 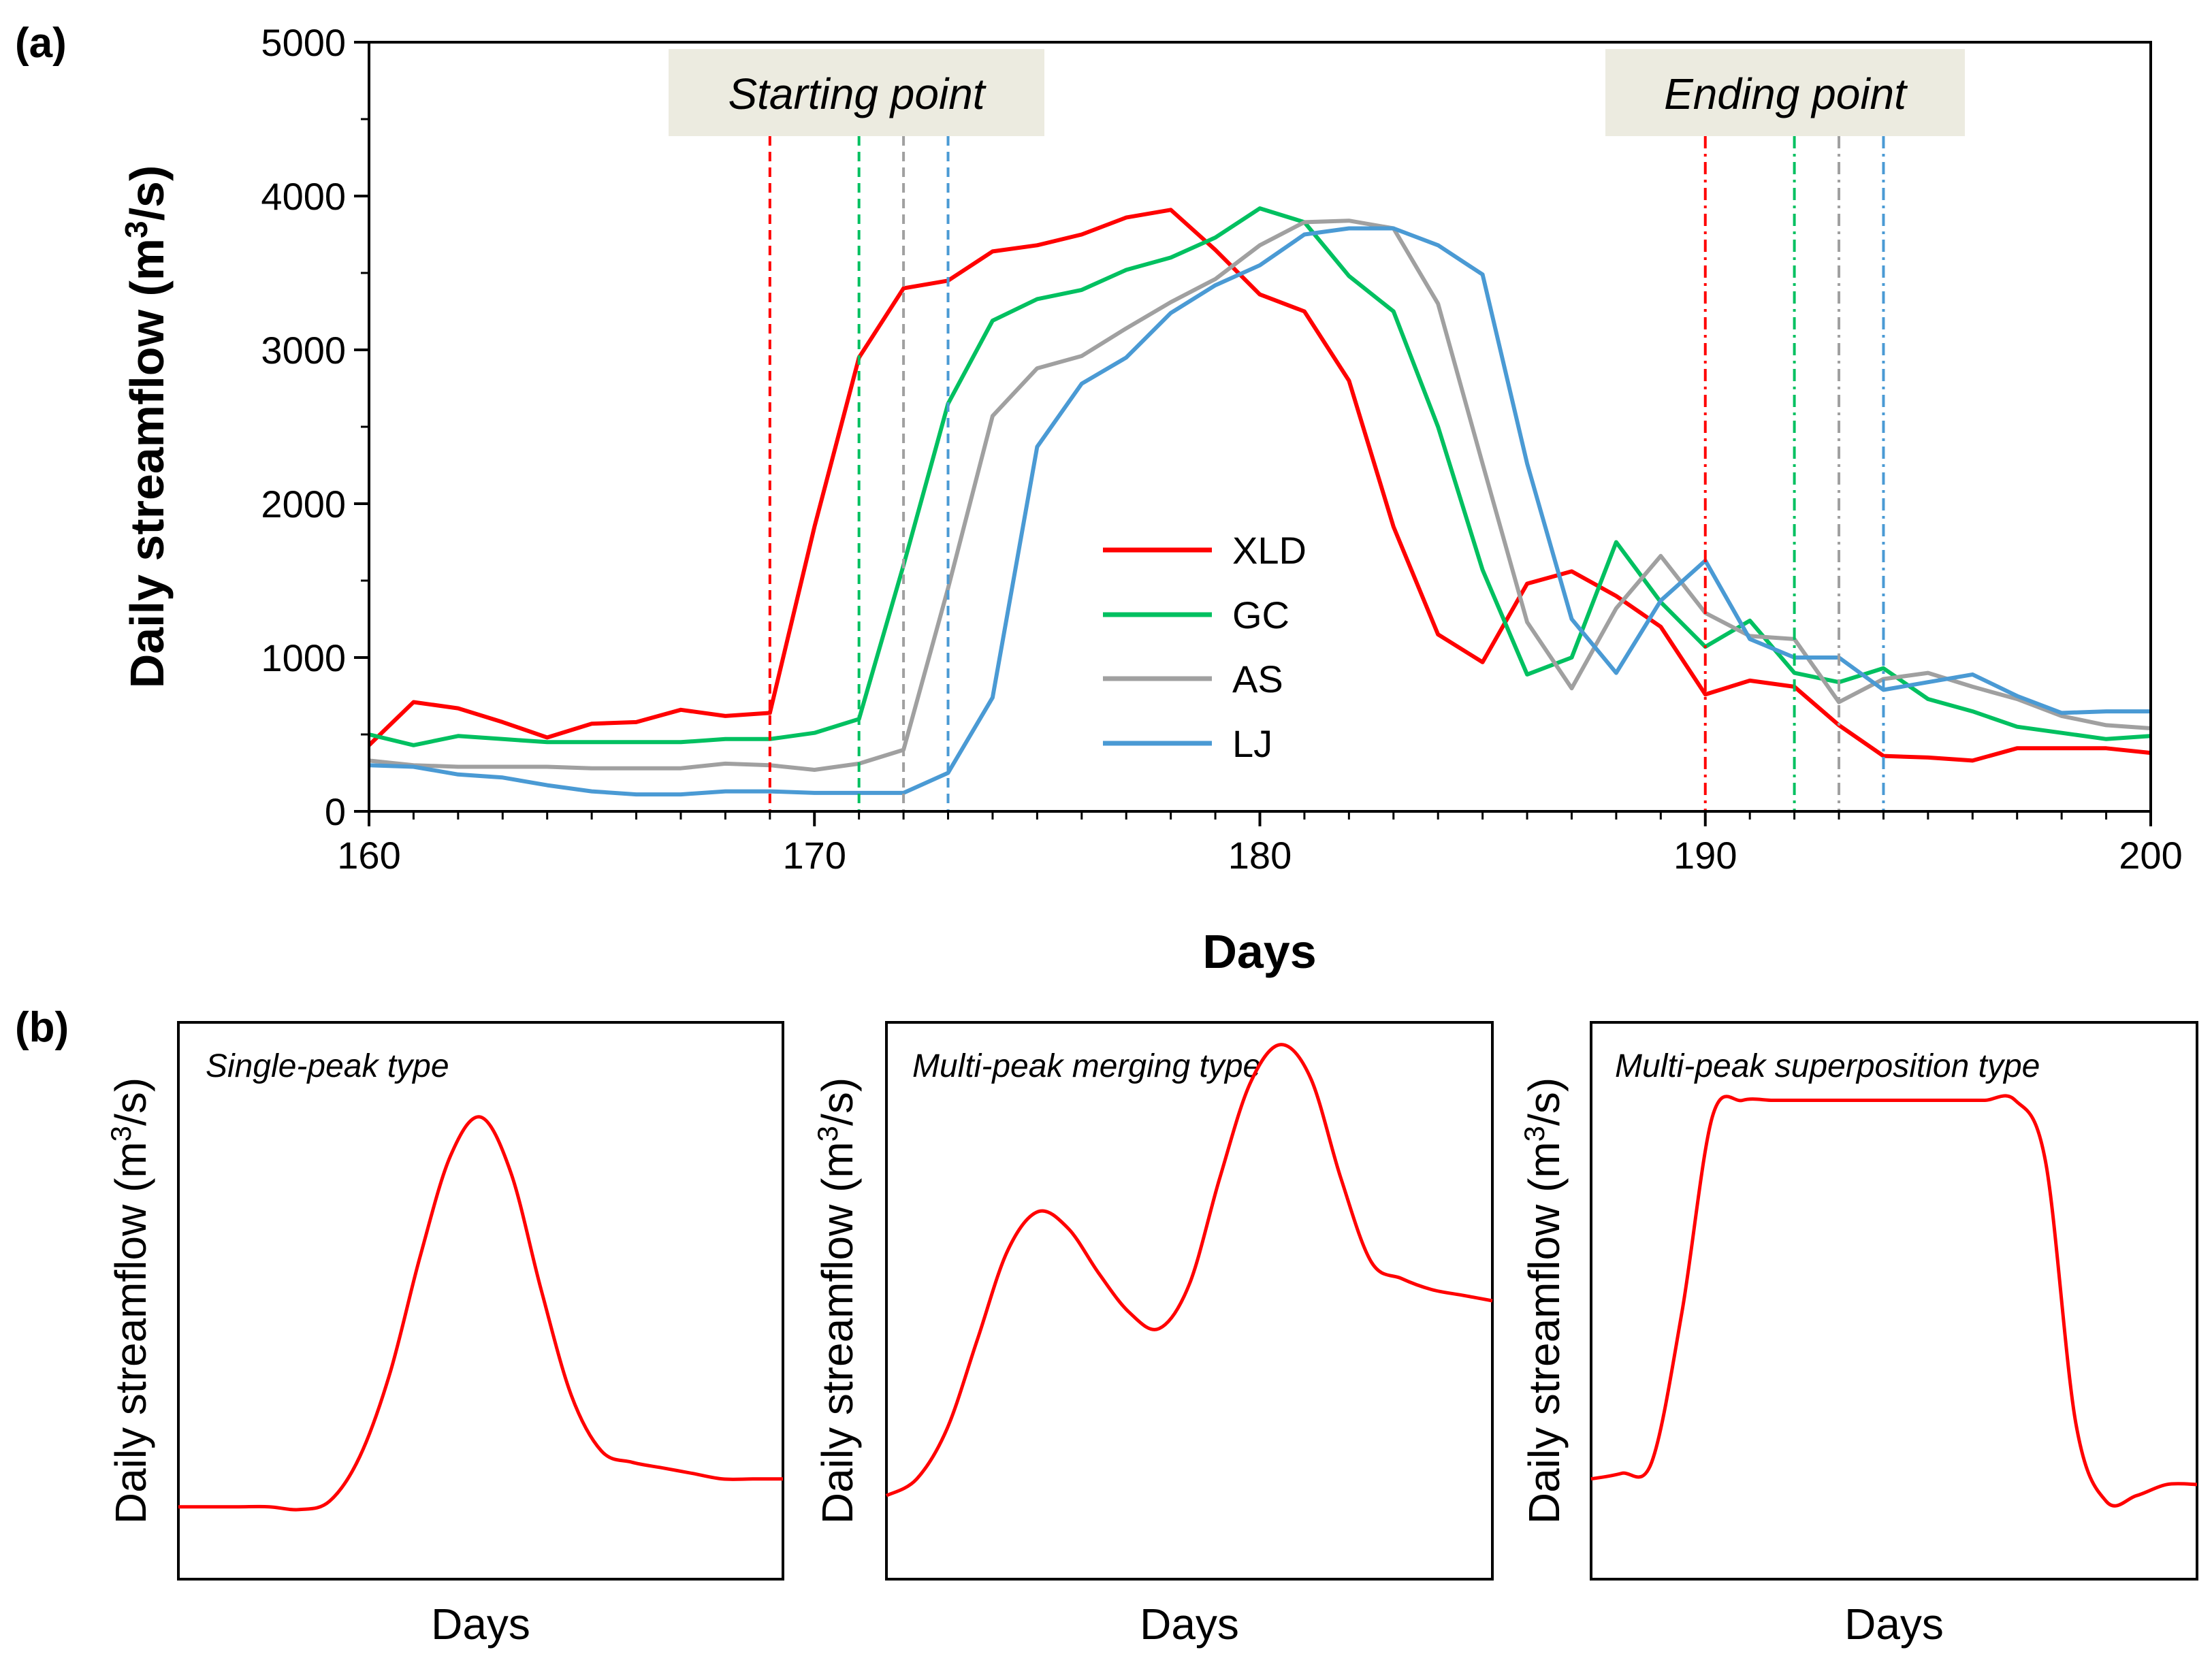 What do you see at coordinates (1544, 1300) in the screenshot?
I see `subplot-3-y-title: Daily streamflow (m3/s)` at bounding box center [1544, 1300].